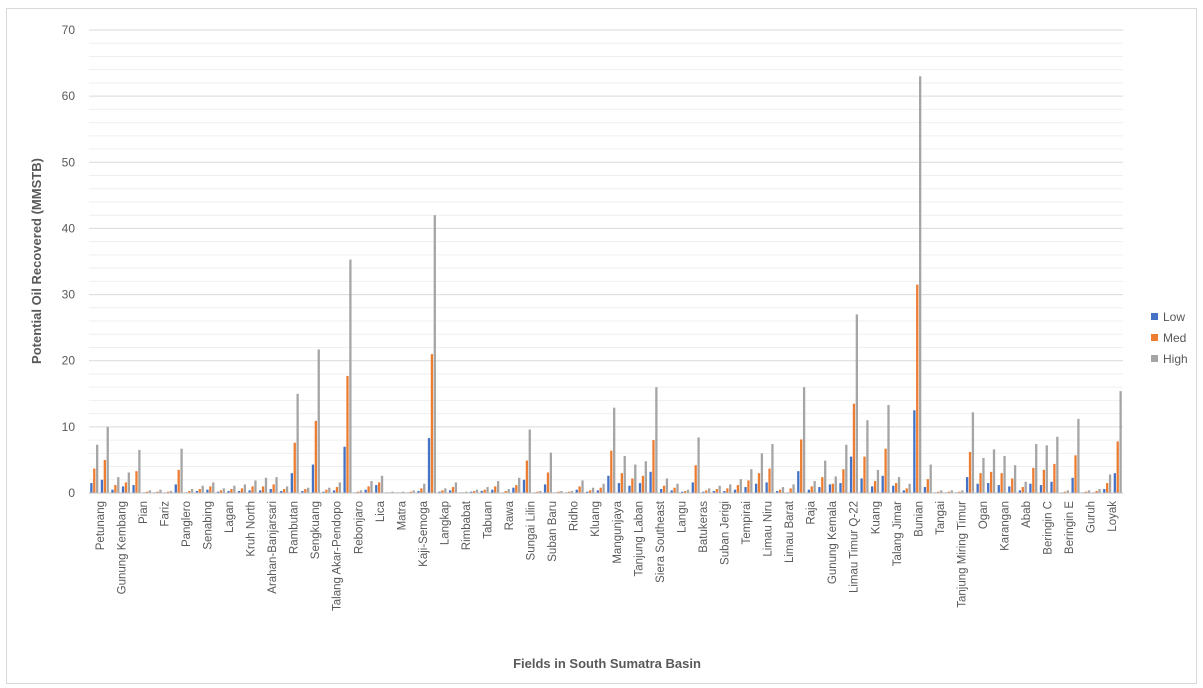 This screenshot has width=1203, height=688. Describe the element at coordinates (316, 530) in the screenshot. I see `x-tick-label: Sengkuang` at that location.